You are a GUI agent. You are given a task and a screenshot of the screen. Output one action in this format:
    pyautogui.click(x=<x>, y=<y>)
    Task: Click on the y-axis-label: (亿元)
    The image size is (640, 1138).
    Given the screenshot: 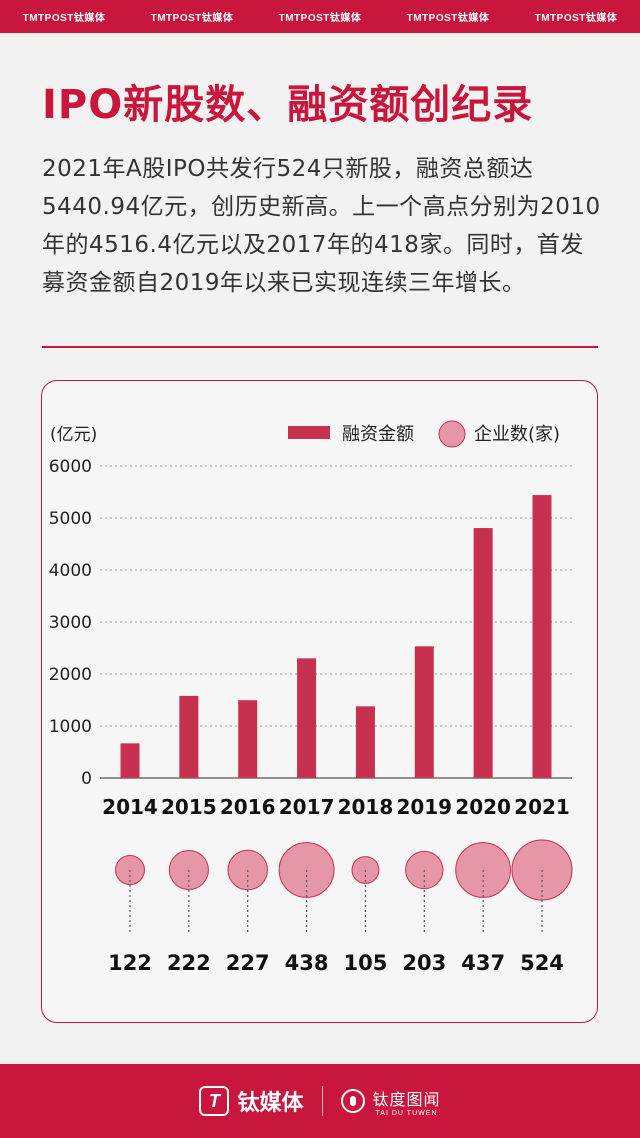 What is the action you would take?
    pyautogui.click(x=73, y=435)
    